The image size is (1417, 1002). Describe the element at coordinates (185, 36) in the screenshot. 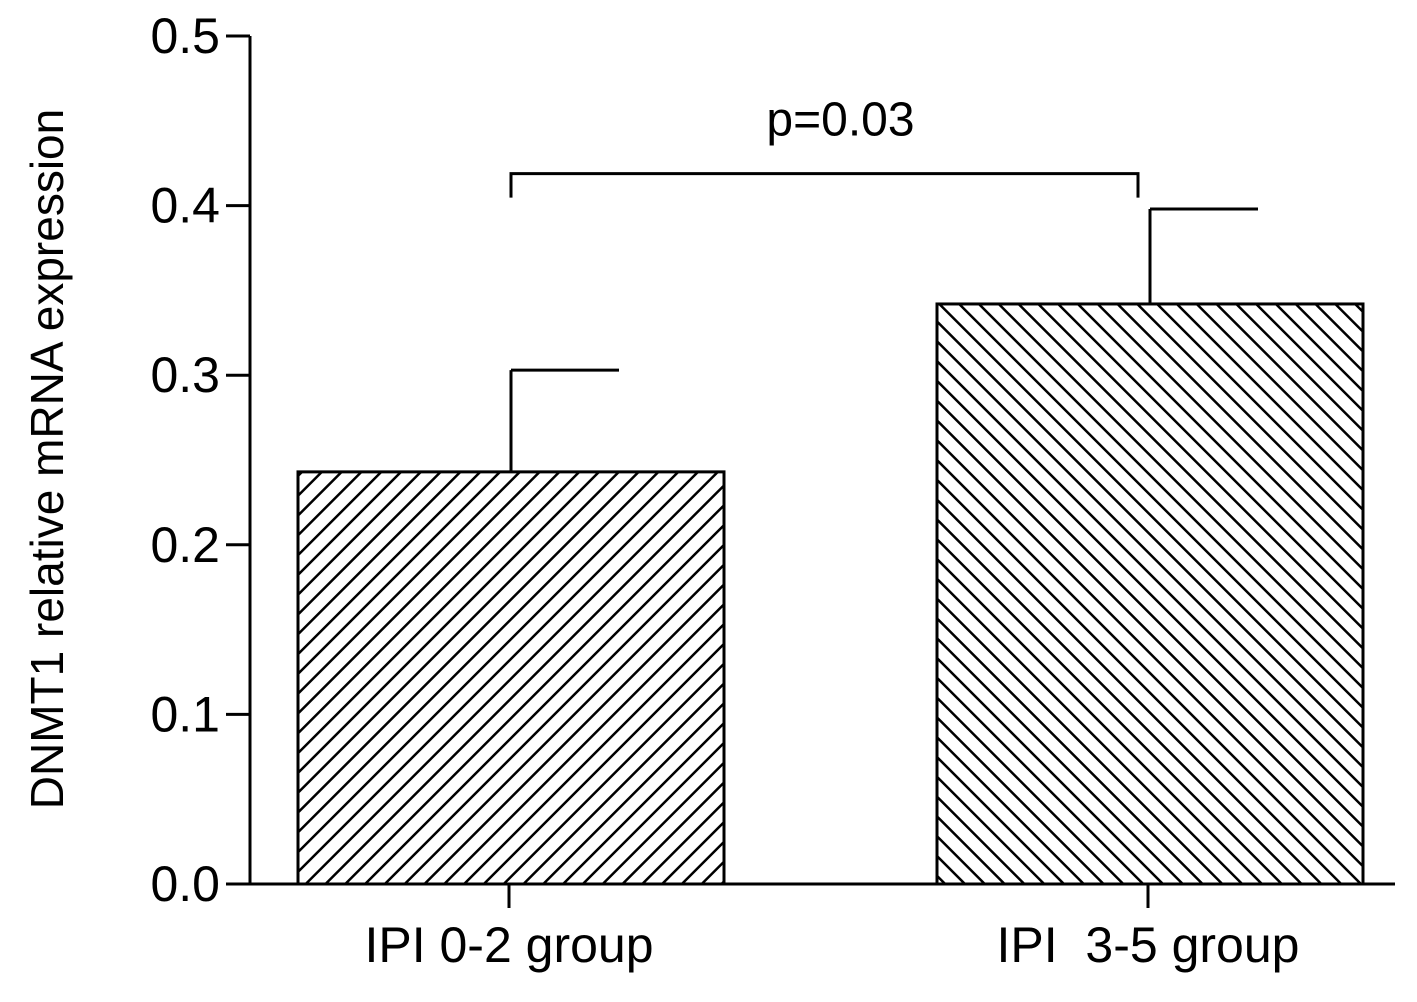

I see `y-tick-label: 0.5` at that location.